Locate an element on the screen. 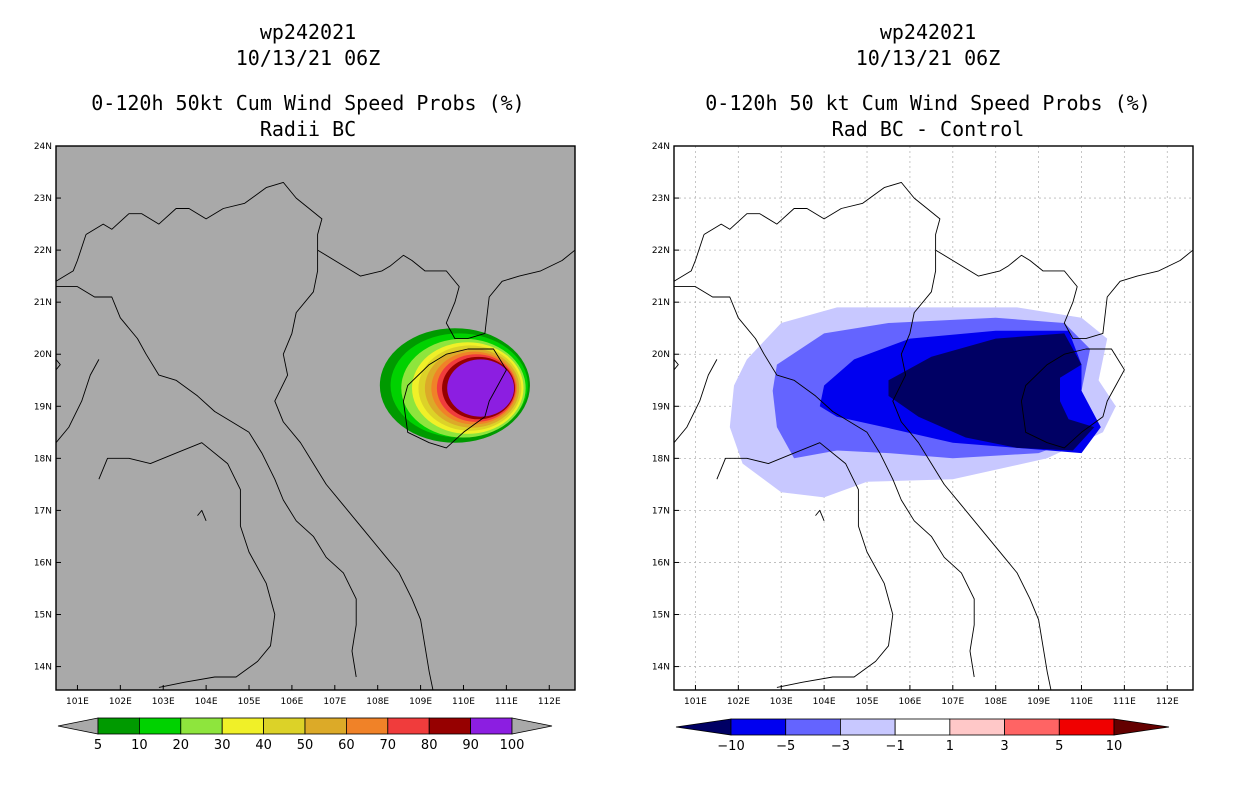  colorbar-label: 60 is located at coordinates (346, 745).